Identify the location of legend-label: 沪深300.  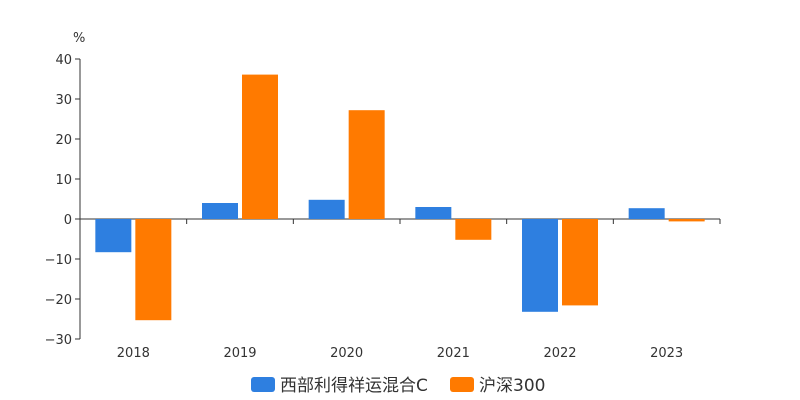
(512, 386).